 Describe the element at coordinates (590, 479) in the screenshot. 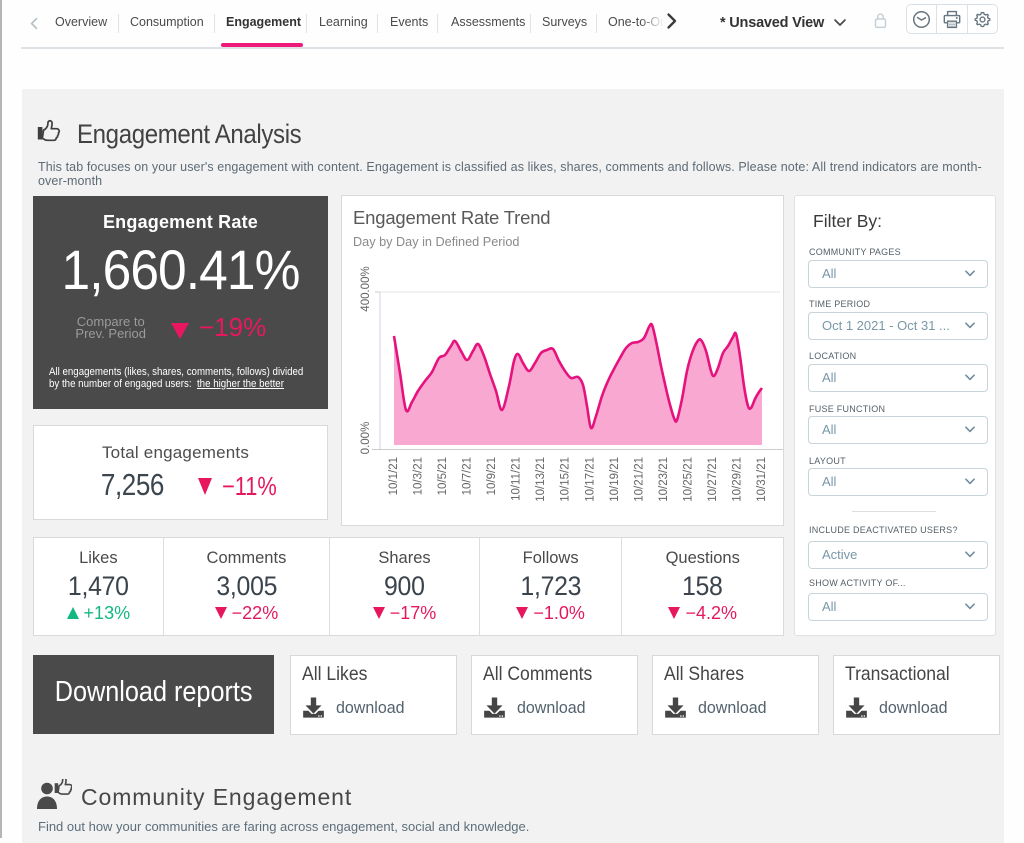

I see `svg-text: 10/17/21` at that location.